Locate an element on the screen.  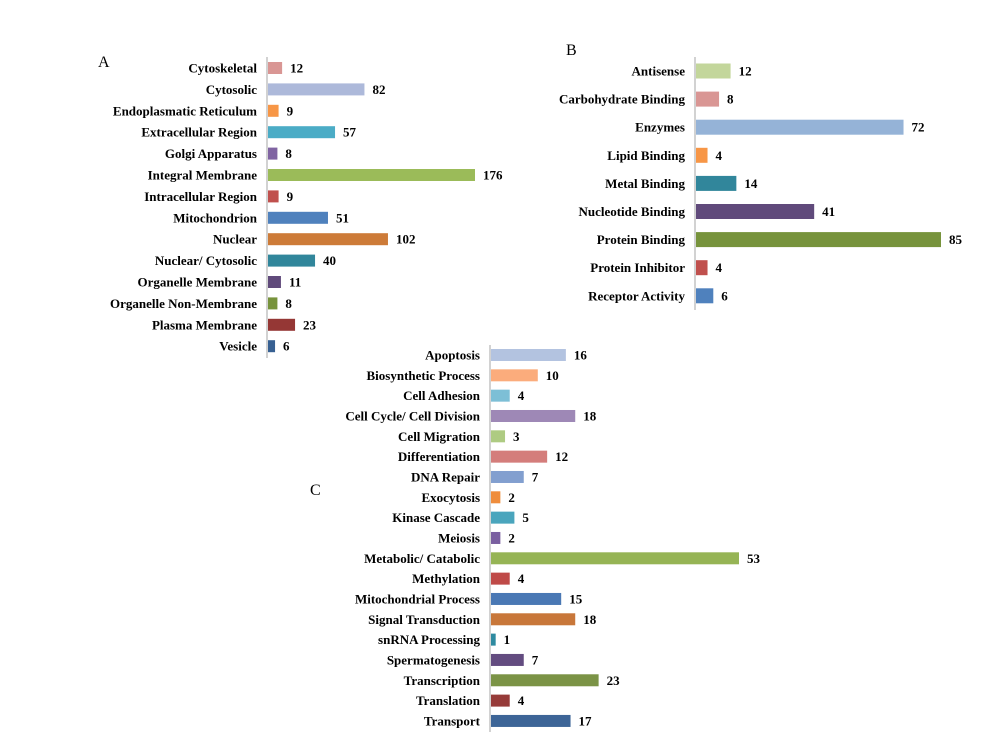
category-label: Transcription is located at coordinates (442, 680).